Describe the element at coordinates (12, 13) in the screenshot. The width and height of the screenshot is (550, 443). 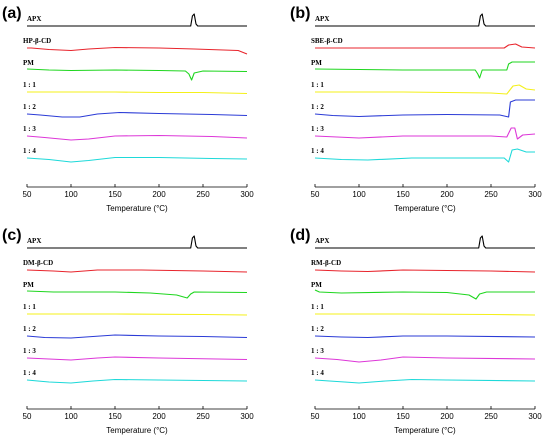
I see `panel-letter: (a)` at that location.